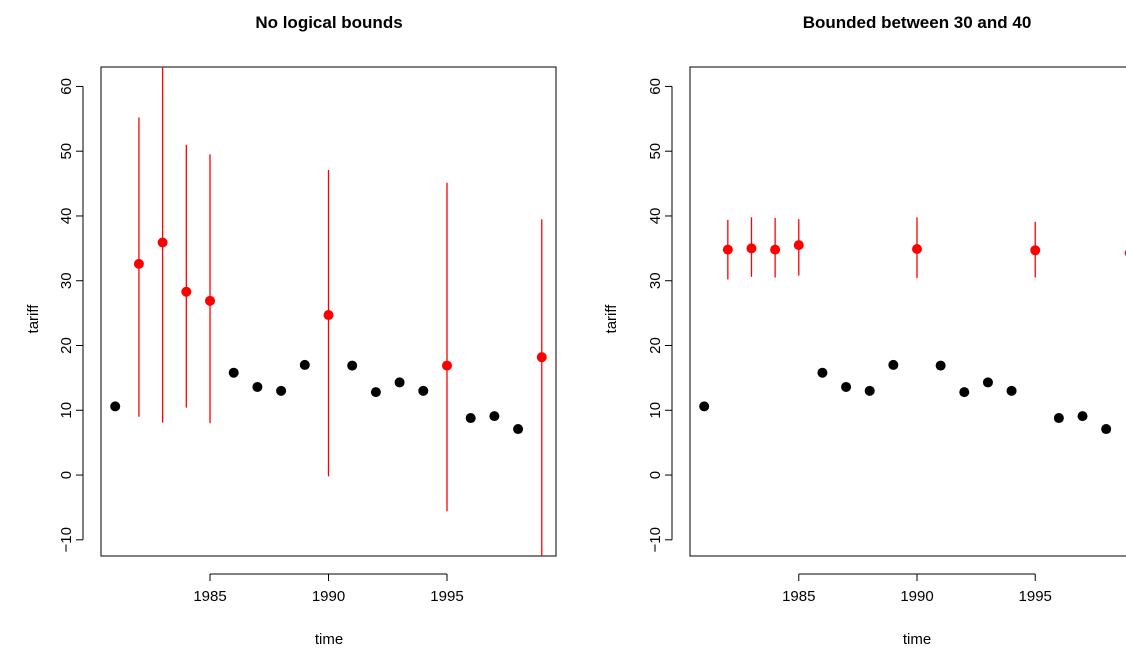 This screenshot has width=1126, height=650. I want to click on chart-title: No logical bounds, so click(328, 22).